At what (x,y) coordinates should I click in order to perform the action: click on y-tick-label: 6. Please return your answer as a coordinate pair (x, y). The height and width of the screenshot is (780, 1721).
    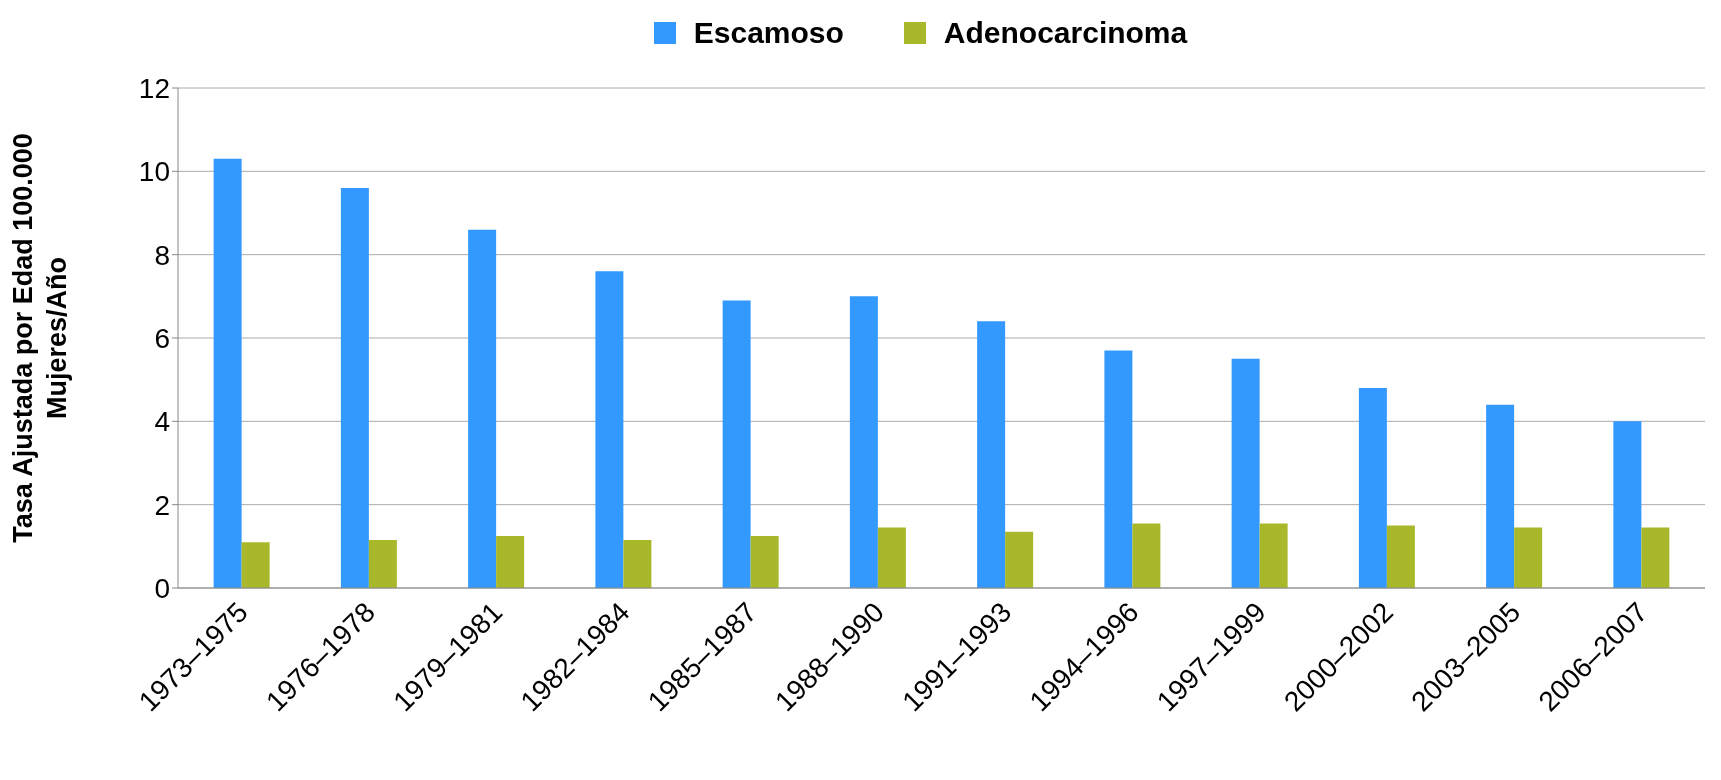
    Looking at the image, I should click on (162, 338).